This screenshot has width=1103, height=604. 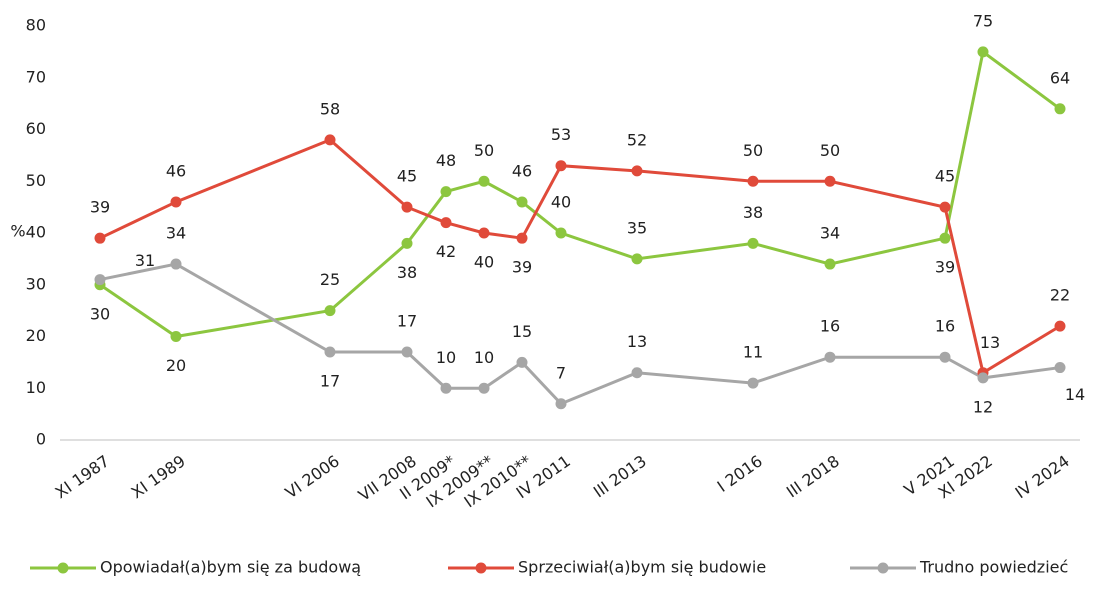 What do you see at coordinates (312, 476) in the screenshot?
I see `x-tick-label: VI 2006` at bounding box center [312, 476].